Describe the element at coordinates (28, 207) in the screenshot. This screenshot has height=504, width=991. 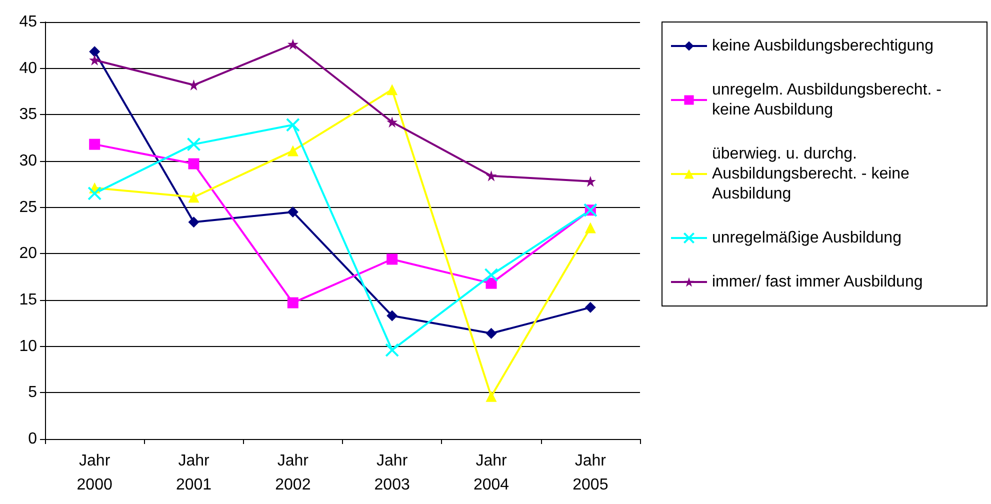
I see `y-tick-label: 25` at that location.